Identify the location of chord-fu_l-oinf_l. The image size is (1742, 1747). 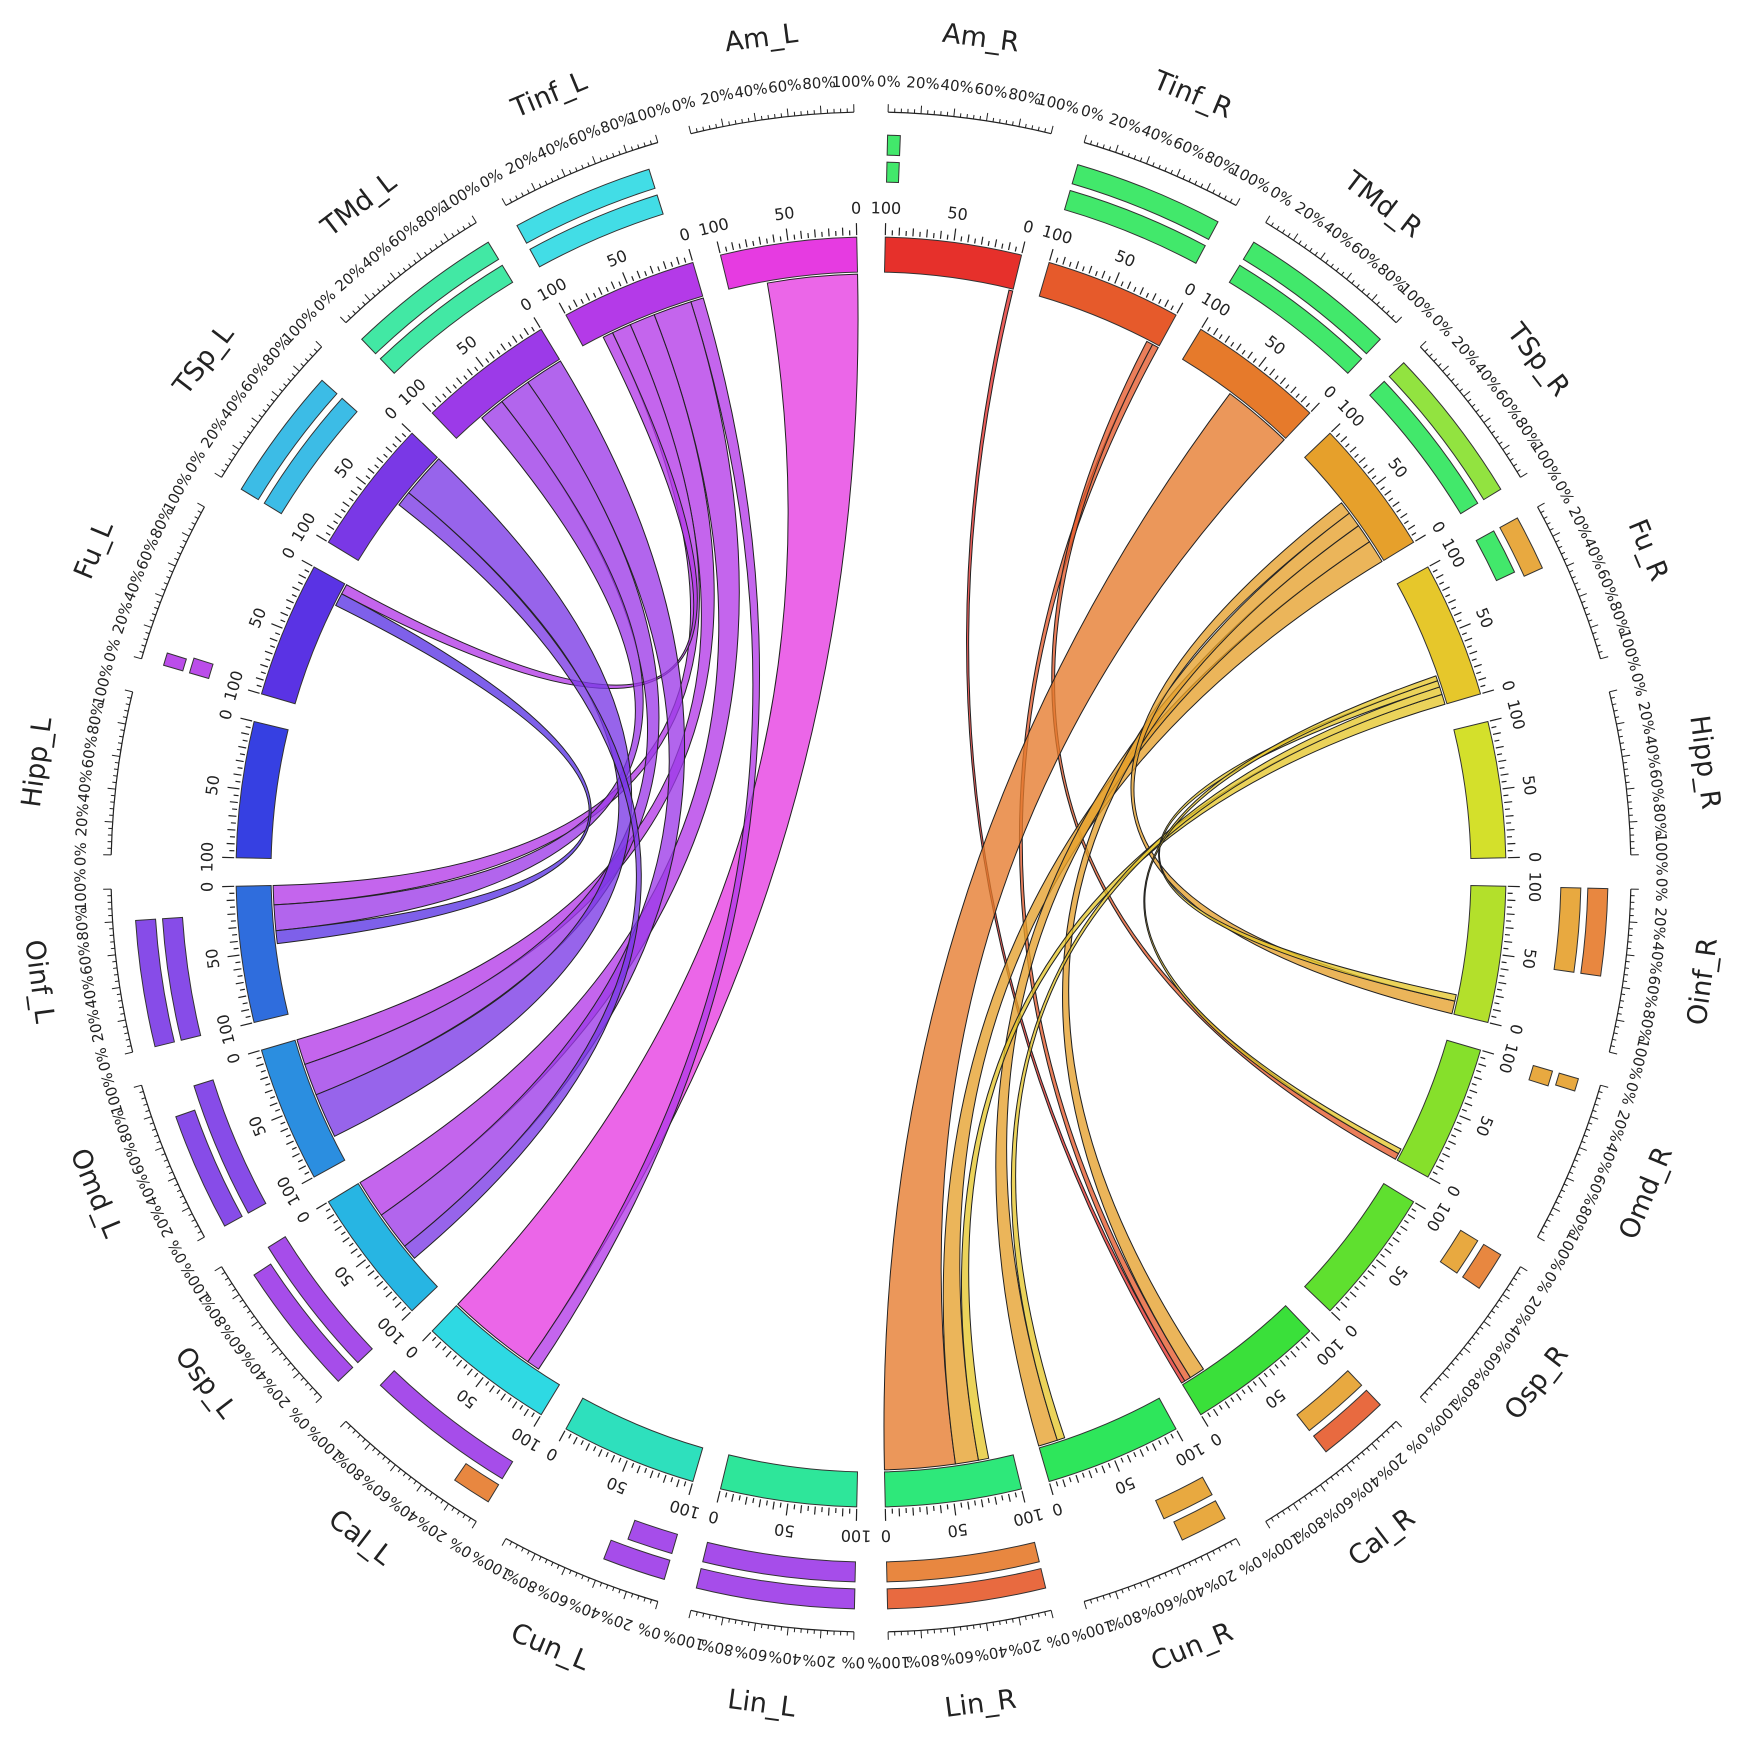
(433, 769).